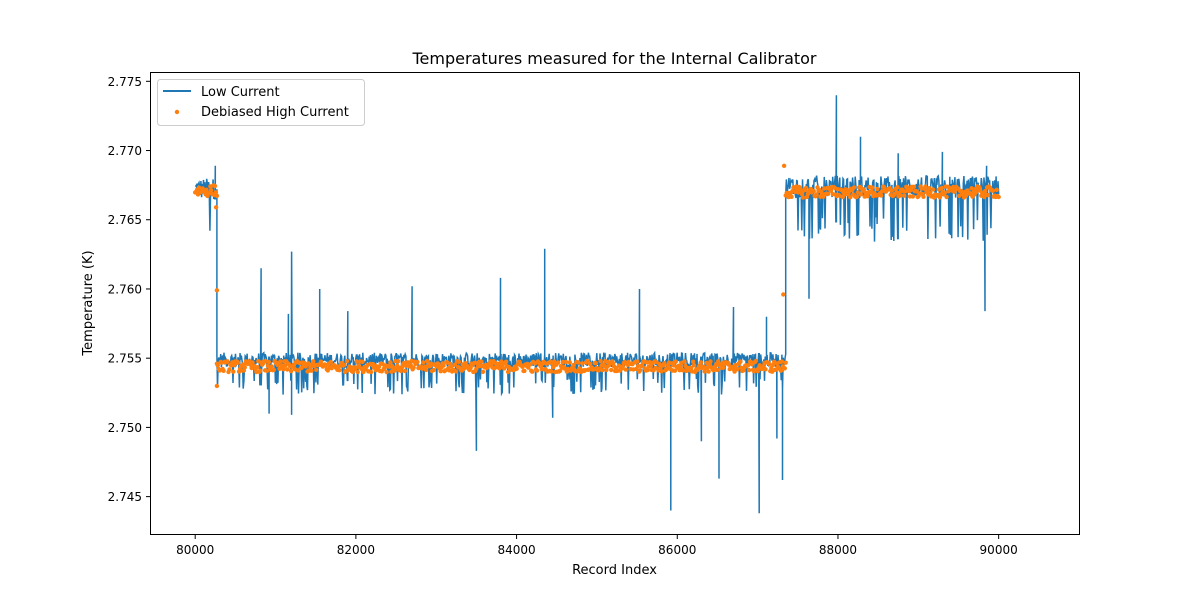  I want to click on y-tick-label: 2.750, so click(125, 428).